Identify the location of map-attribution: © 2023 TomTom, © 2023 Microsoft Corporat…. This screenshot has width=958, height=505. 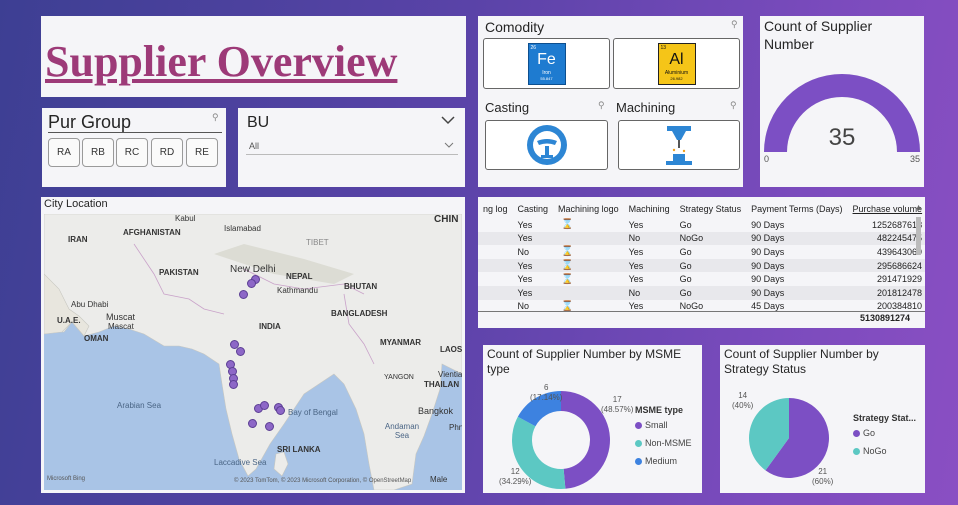
(323, 481).